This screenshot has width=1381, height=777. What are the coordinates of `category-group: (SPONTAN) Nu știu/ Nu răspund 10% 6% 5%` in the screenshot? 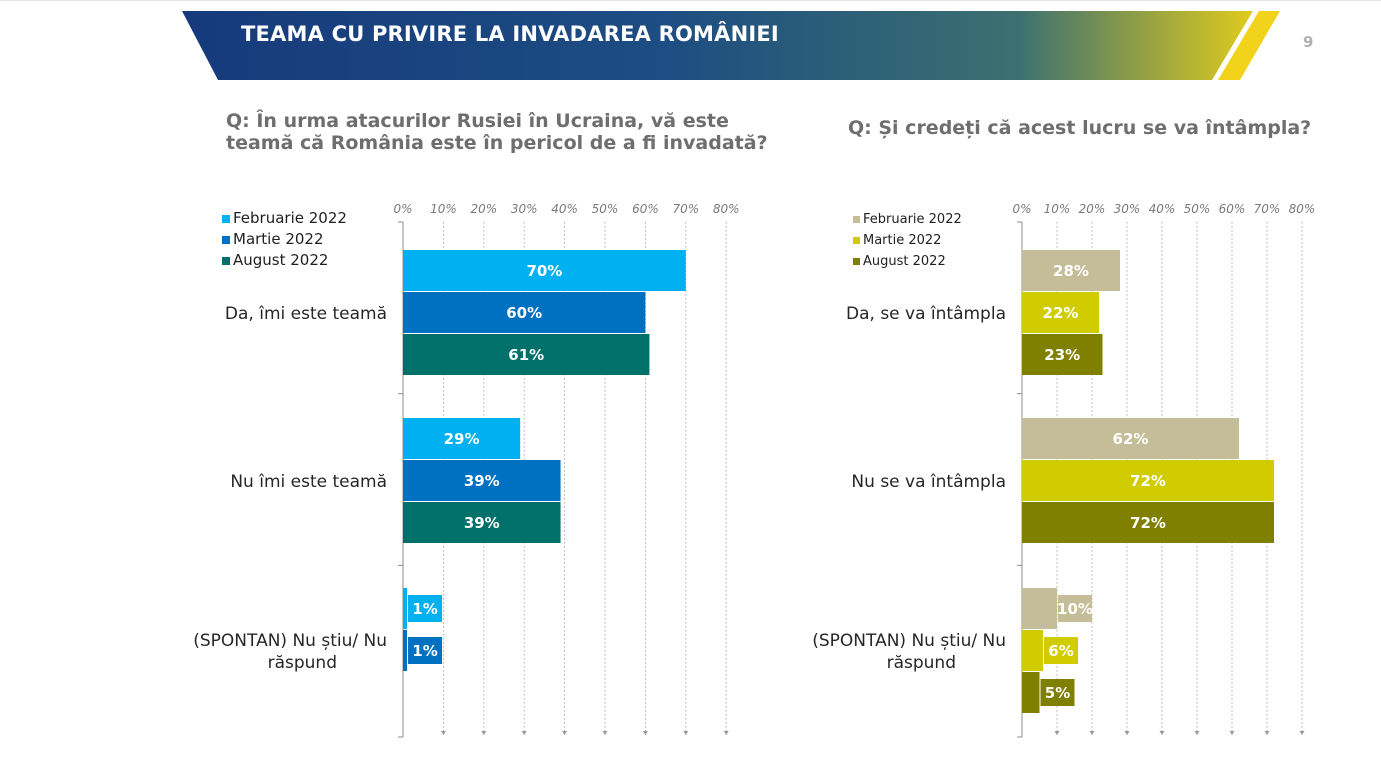 It's located at (952, 650).